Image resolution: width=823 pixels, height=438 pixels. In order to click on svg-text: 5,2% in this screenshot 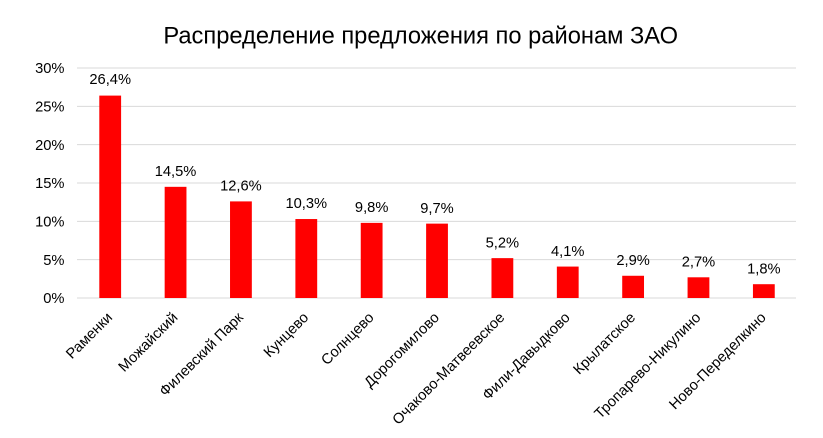, I will do `click(502, 243)`.